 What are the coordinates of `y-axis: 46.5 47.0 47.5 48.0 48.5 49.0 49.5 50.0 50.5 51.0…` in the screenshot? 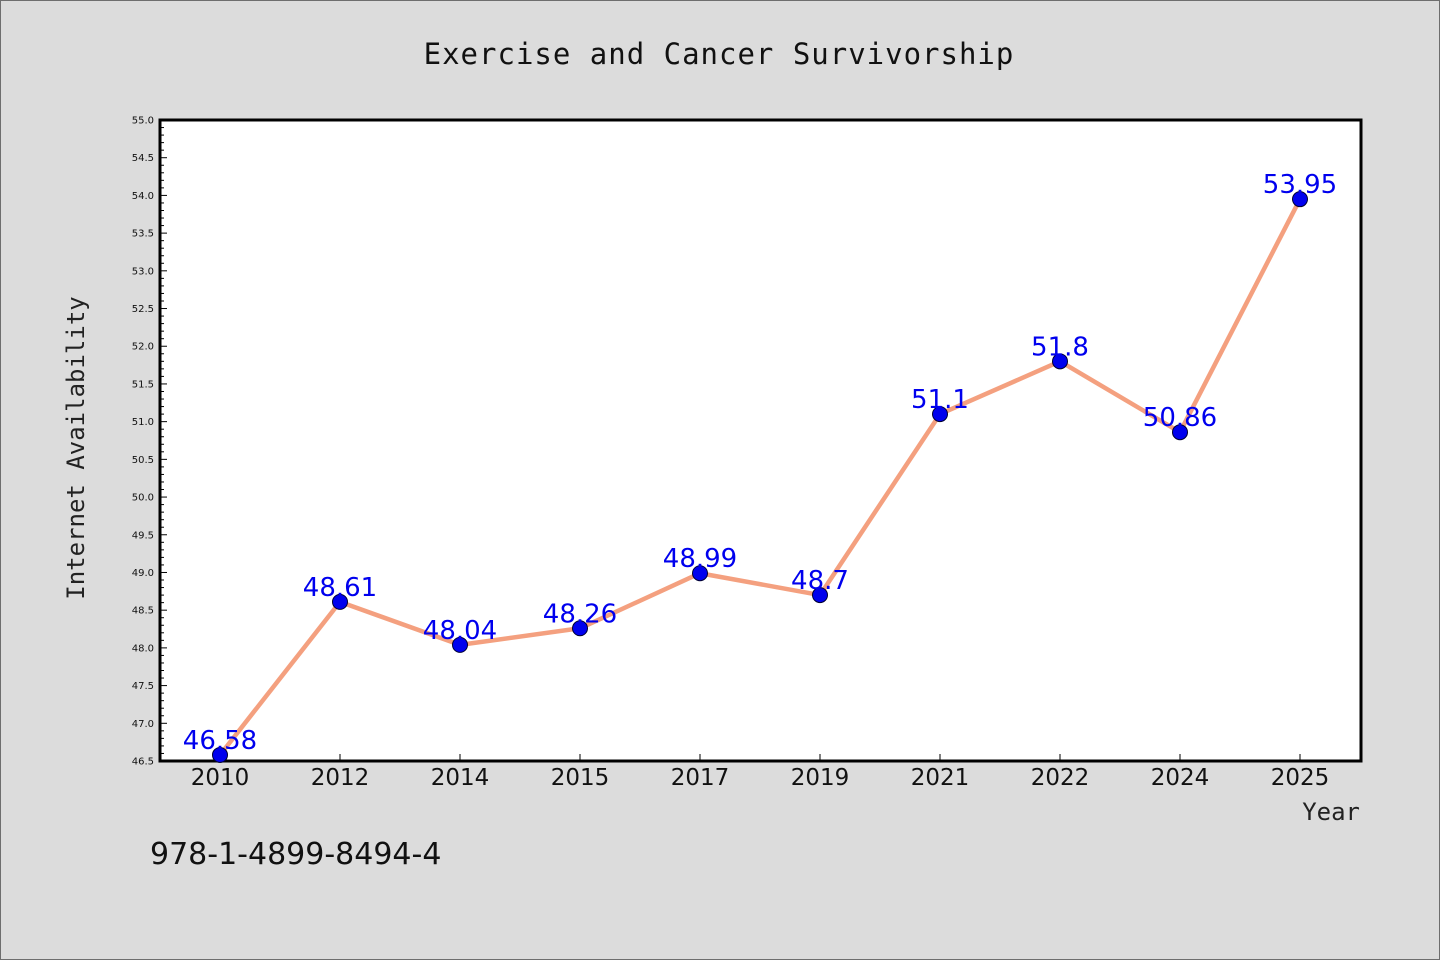 It's located at (149, 442).